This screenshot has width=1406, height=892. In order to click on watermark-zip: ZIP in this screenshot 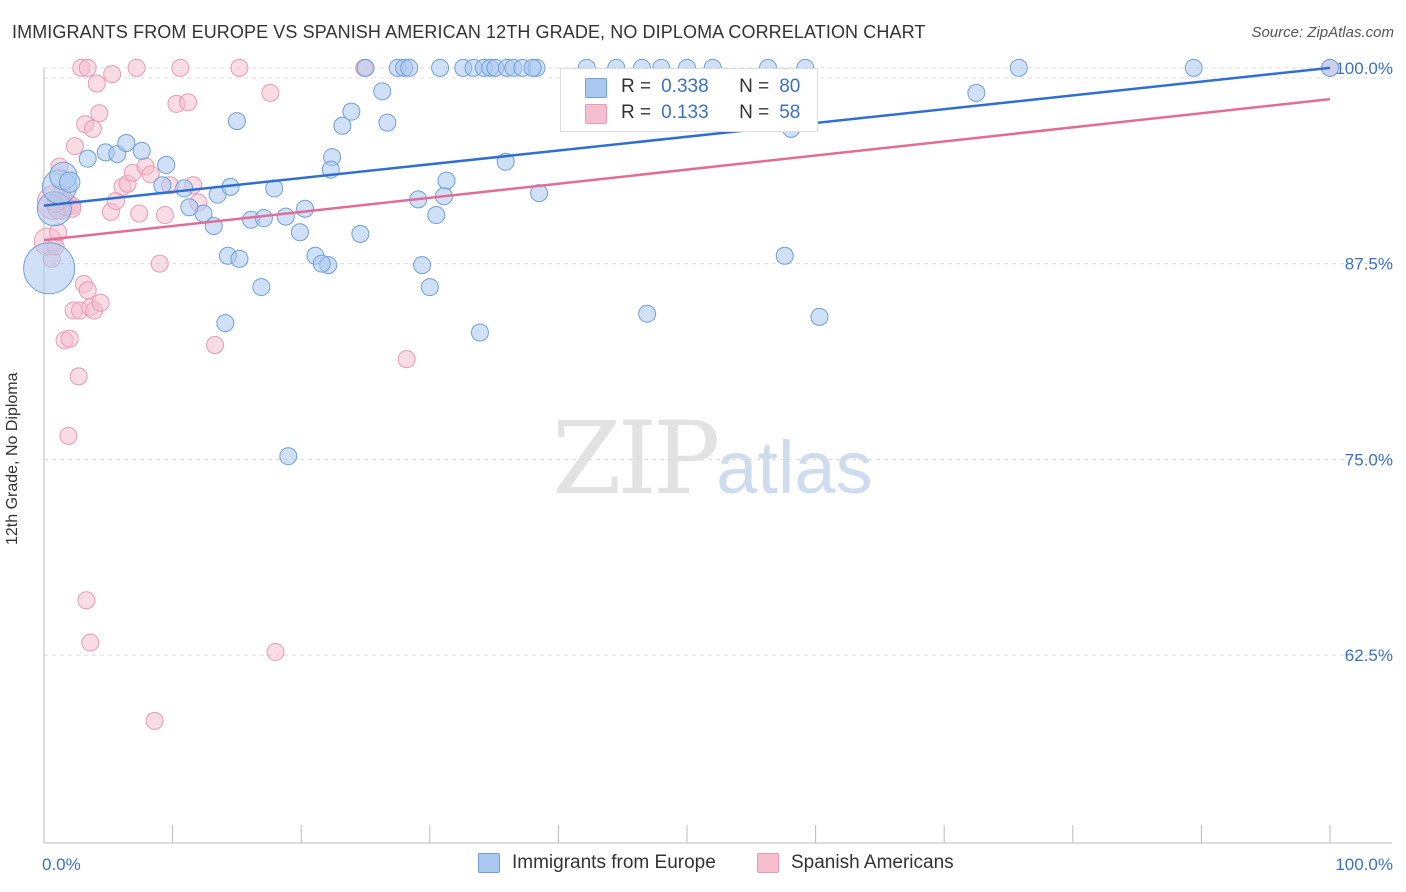, I will do `click(636, 458)`.